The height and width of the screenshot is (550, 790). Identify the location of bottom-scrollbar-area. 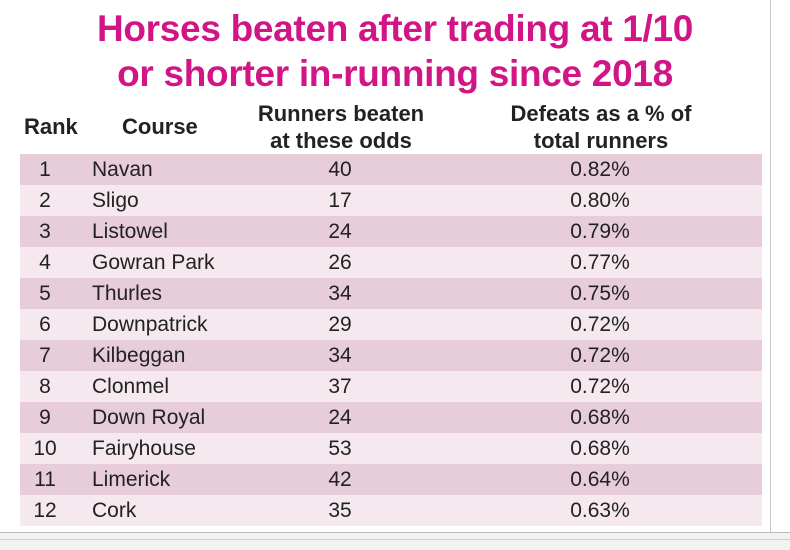
(395, 541).